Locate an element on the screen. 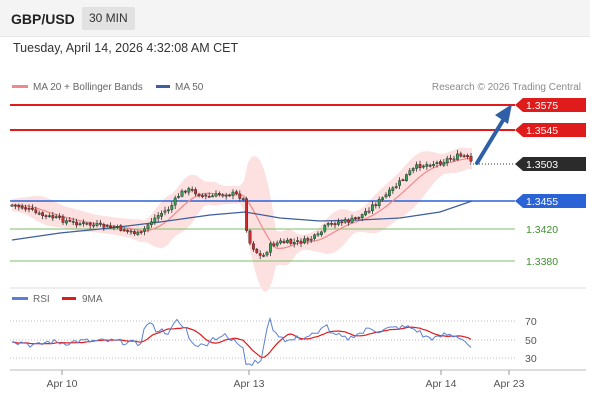 Image resolution: width=590 pixels, height=400 pixels. x-label-apr23: Apr 23 is located at coordinates (509, 384).